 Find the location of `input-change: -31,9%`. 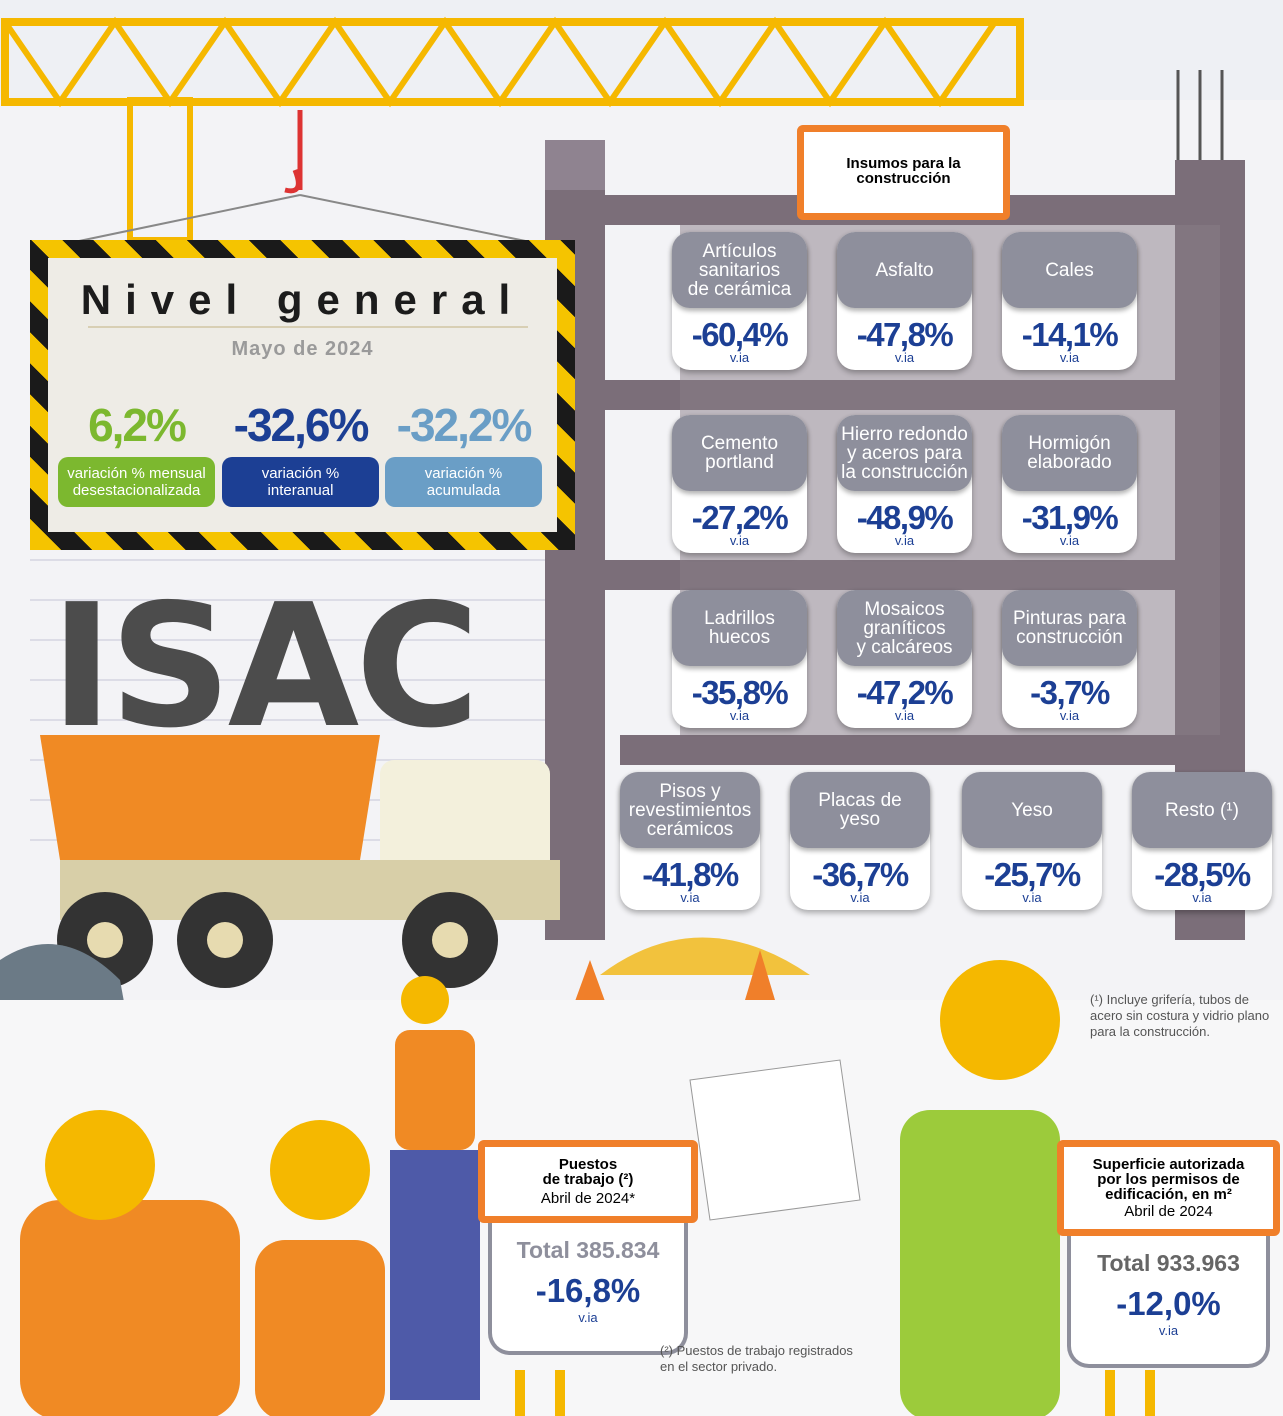

input-change: -31,9% is located at coordinates (1070, 517).